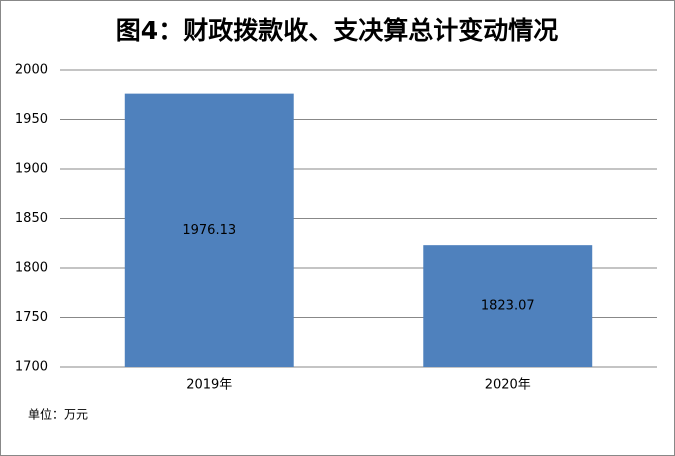 This screenshot has width=675, height=456. I want to click on data-label: 1976.13, so click(209, 230).